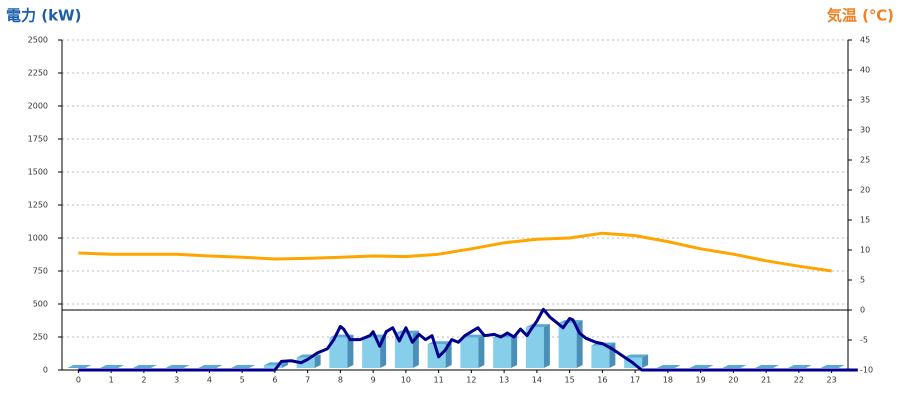 The height and width of the screenshot is (404, 900). I want to click on y2-axis-title: 気温 (℃), so click(860, 16).